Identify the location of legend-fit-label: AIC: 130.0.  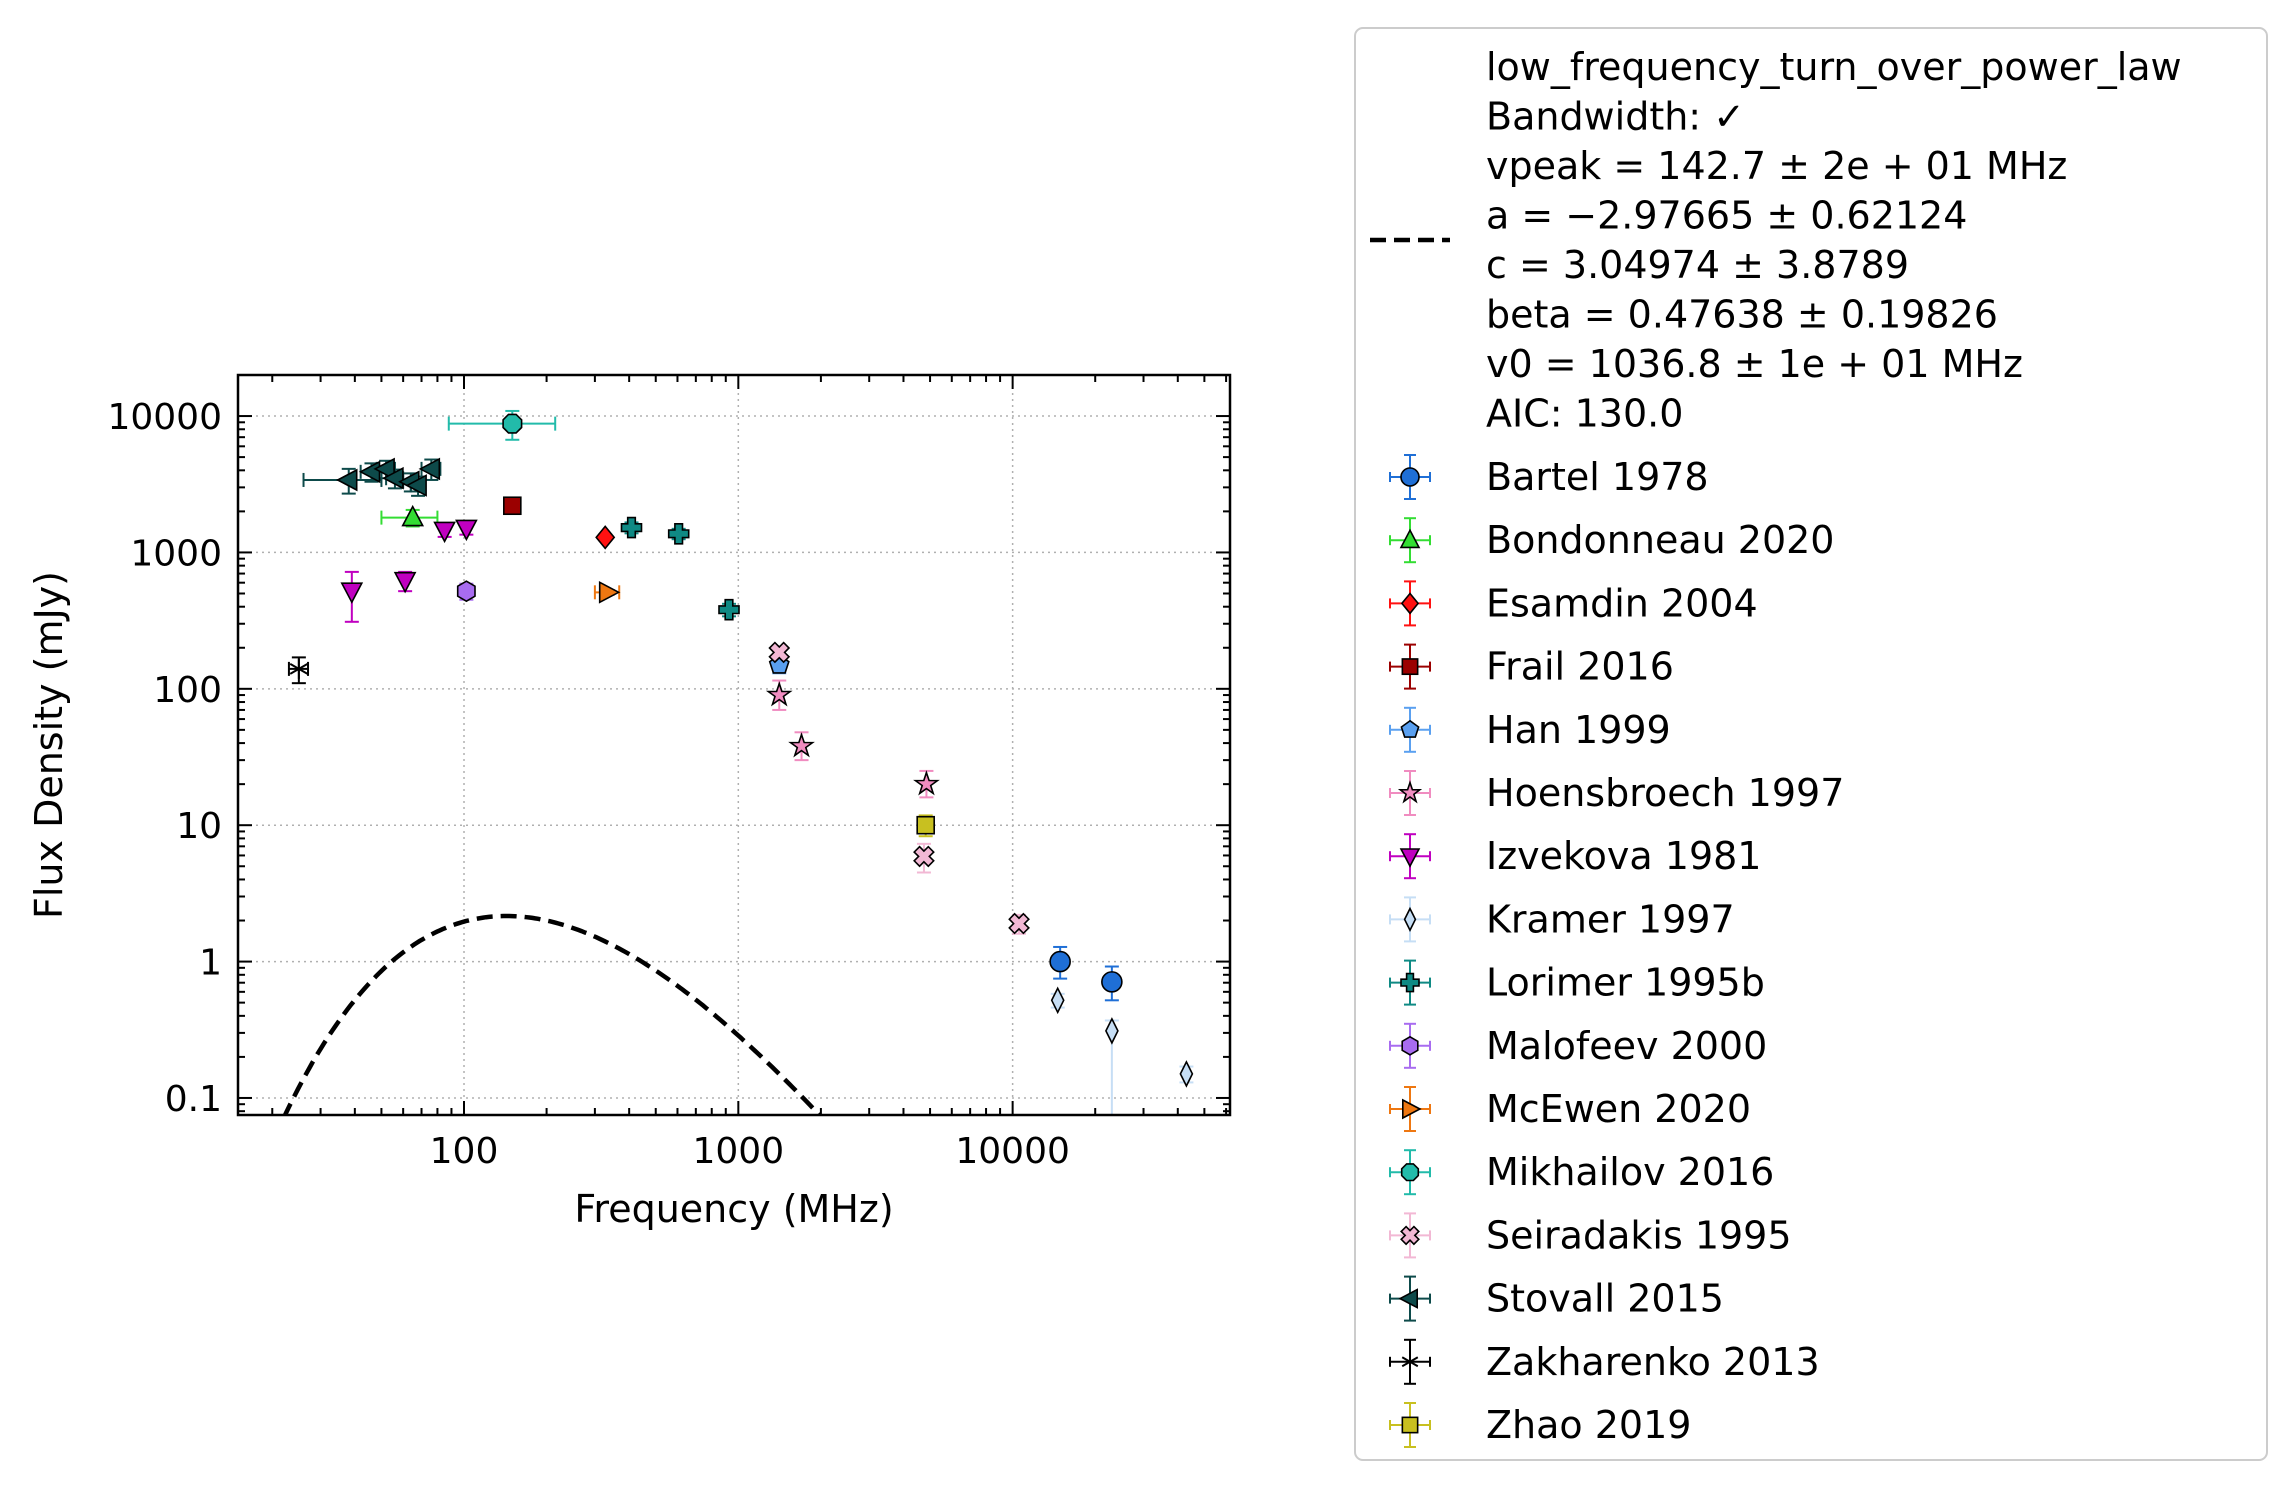
(1584, 414).